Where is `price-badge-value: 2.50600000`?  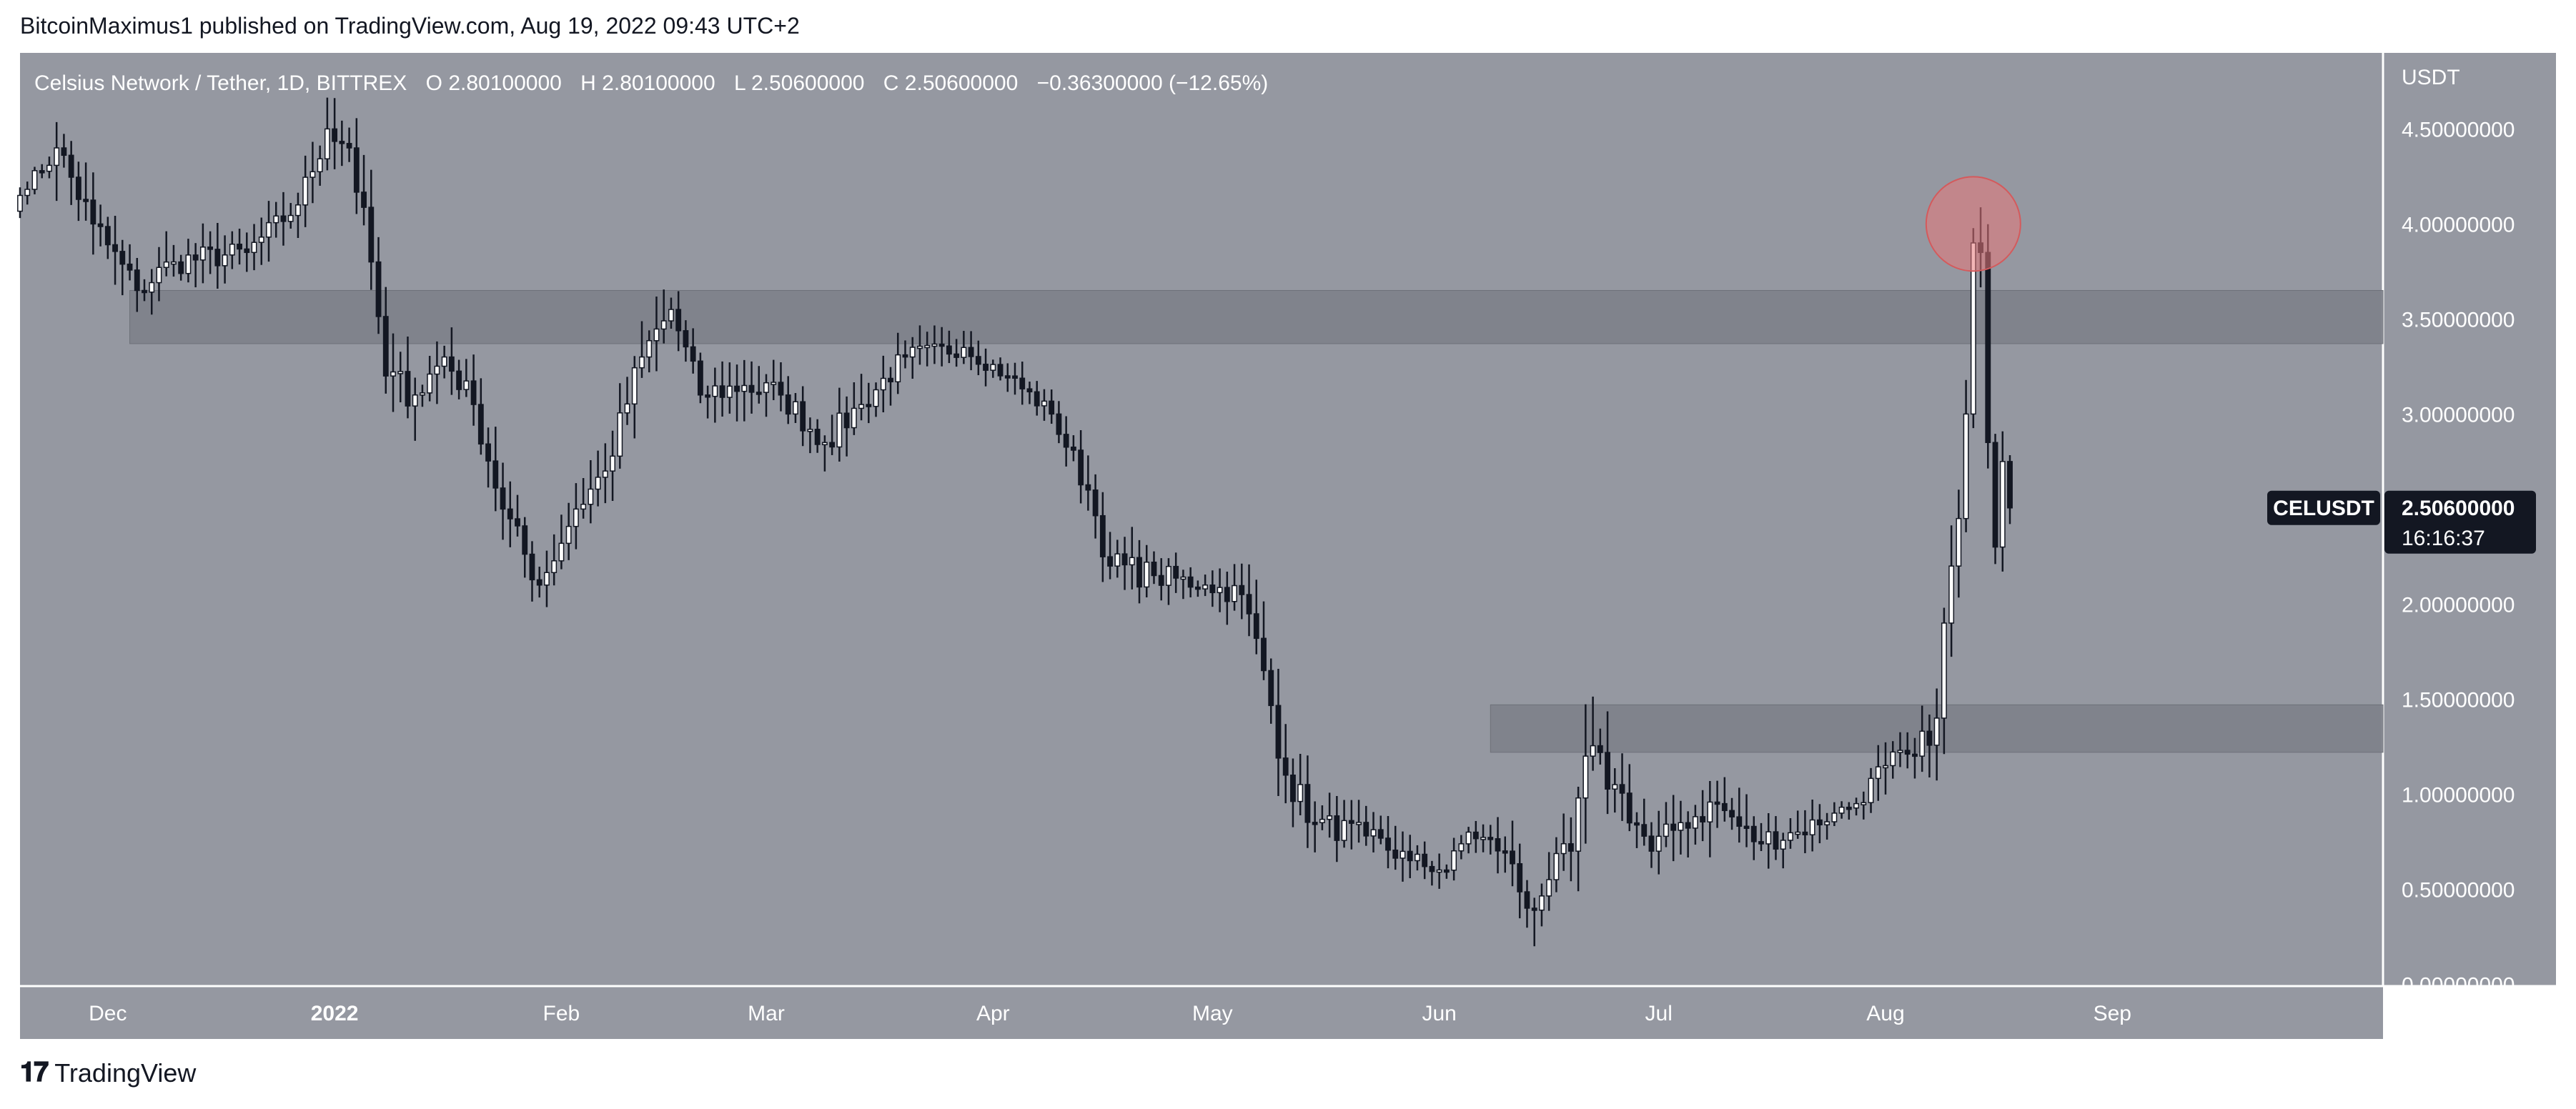
price-badge-value: 2.50600000 is located at coordinates (2458, 508).